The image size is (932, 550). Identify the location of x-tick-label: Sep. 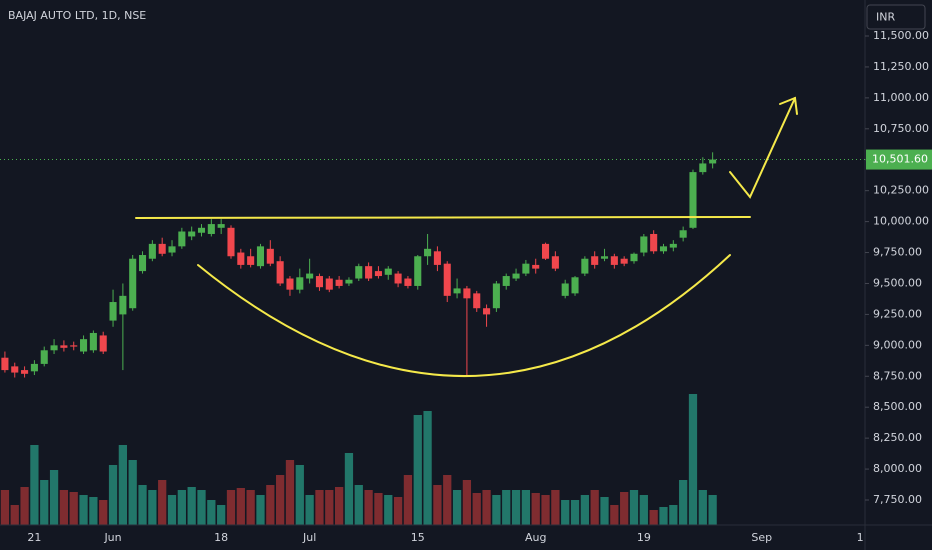
(761, 537).